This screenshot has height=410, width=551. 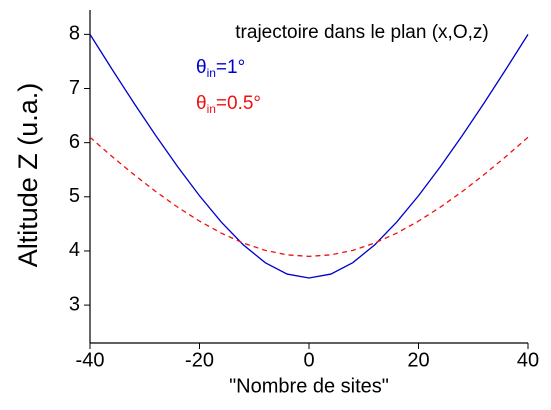 What do you see at coordinates (74, 142) in the screenshot?
I see `y-tick-label: 6` at bounding box center [74, 142].